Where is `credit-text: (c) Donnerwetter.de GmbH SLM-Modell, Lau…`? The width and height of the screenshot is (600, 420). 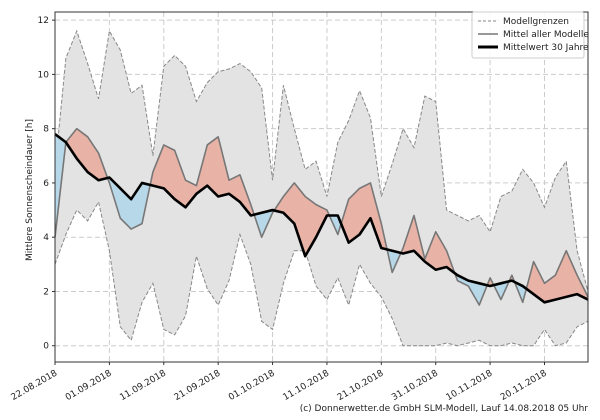
credit-text: (c) Donnerwetter.de GmbH SLM-Modell, Lau… is located at coordinates (443, 409).